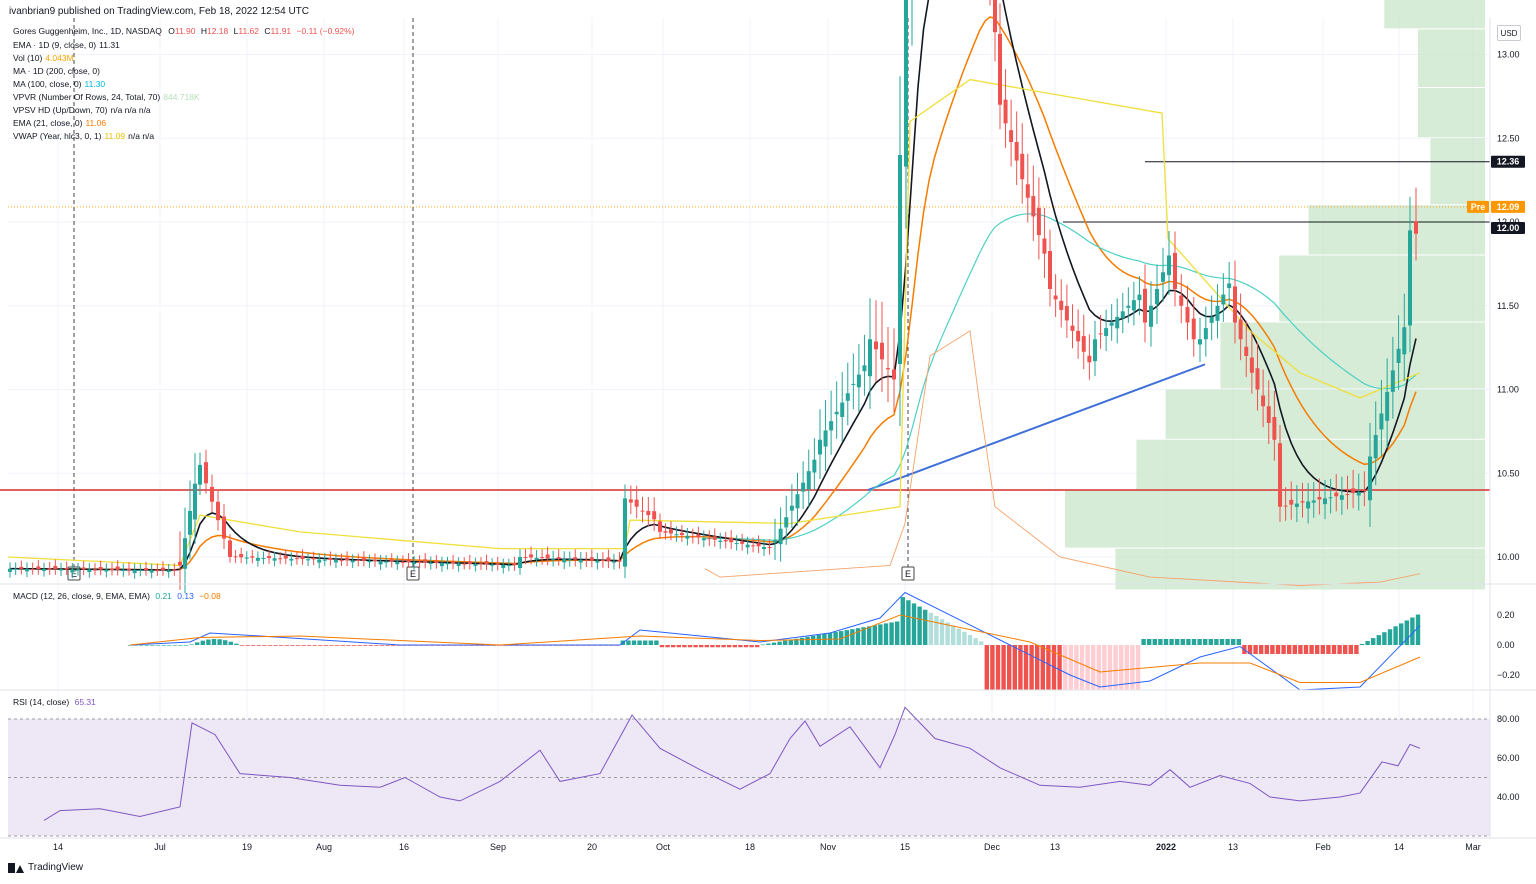 This screenshot has height=884, width=1536. What do you see at coordinates (181, 97) in the screenshot?
I see `legend-value: 844.718K` at bounding box center [181, 97].